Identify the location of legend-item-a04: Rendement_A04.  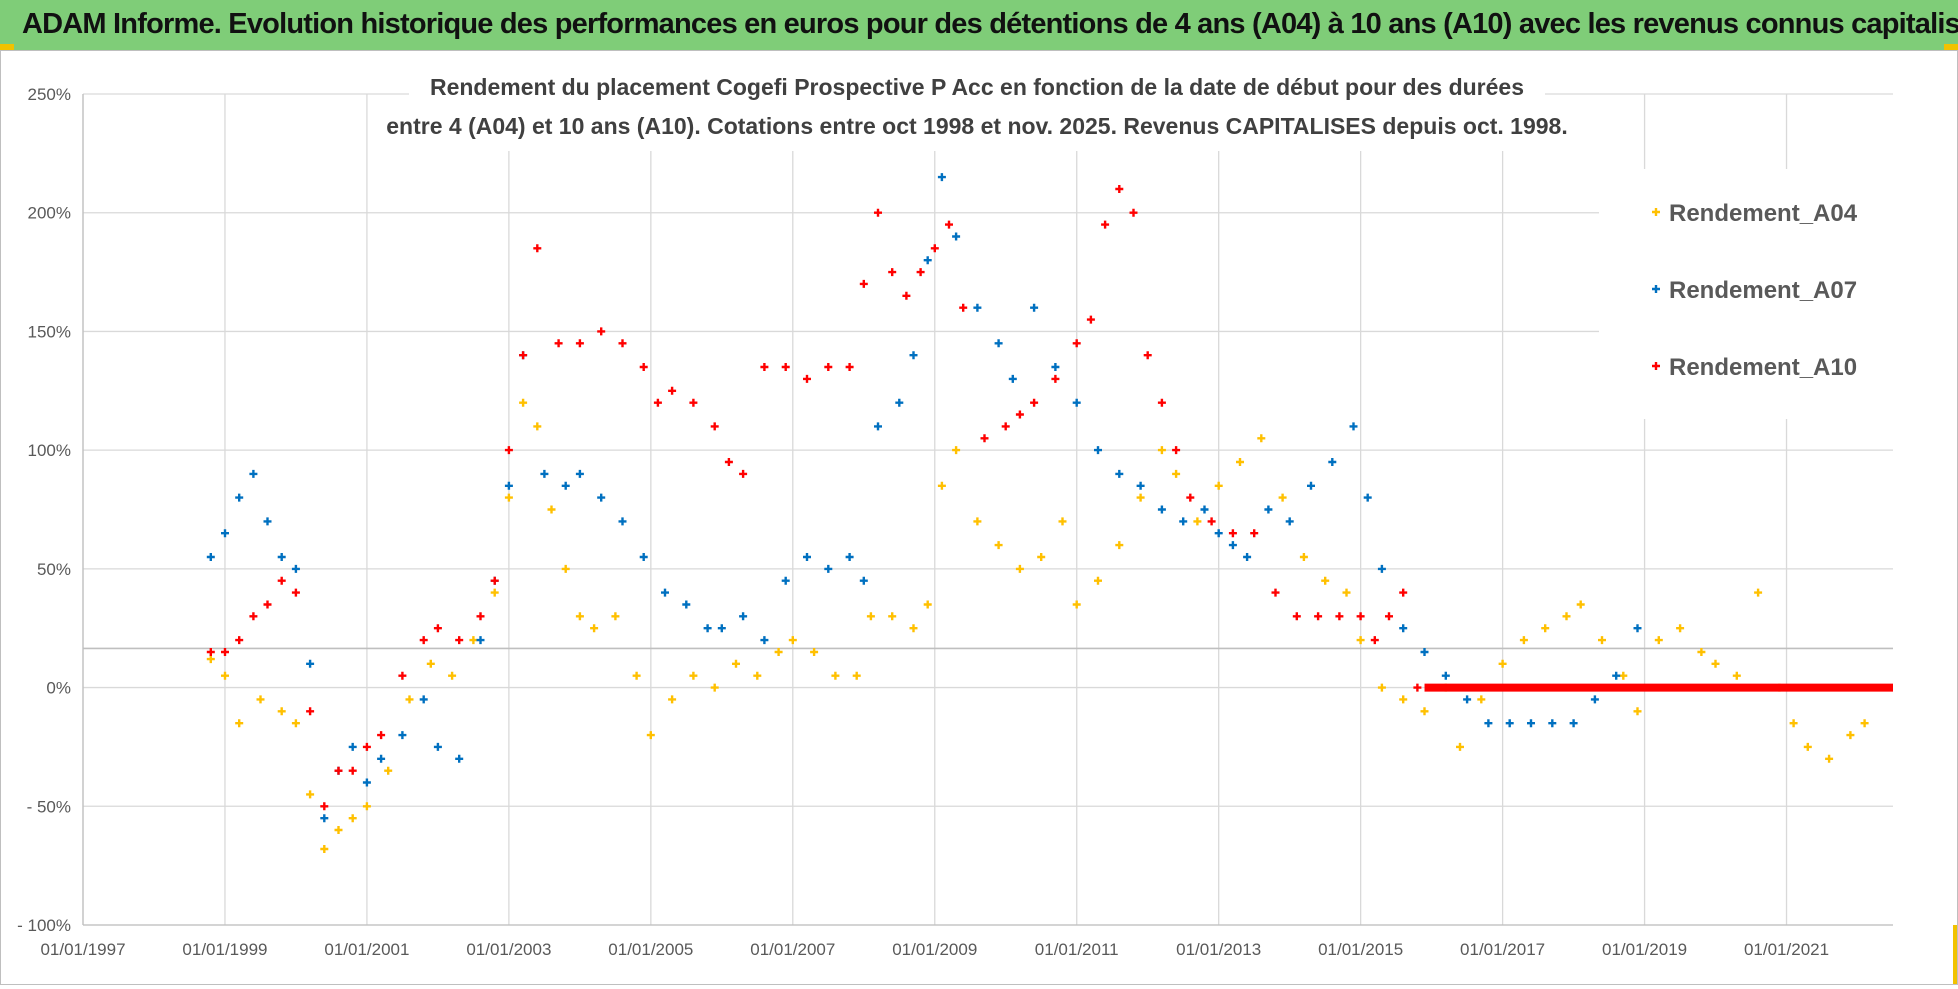
(1754, 213).